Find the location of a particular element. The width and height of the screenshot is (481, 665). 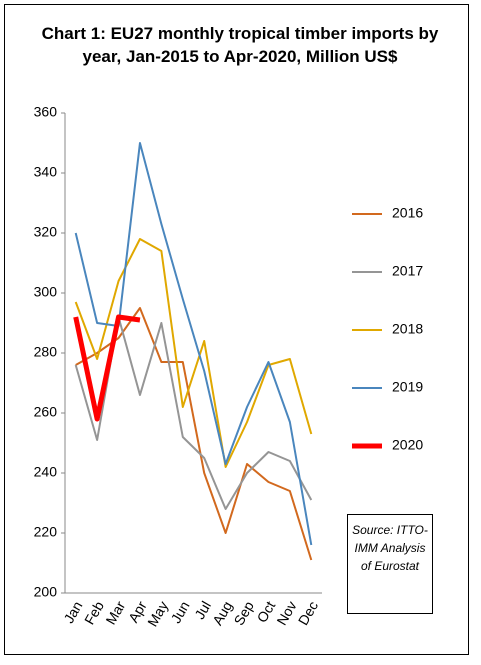

y-tick-label: 200 is located at coordinates (46, 592).